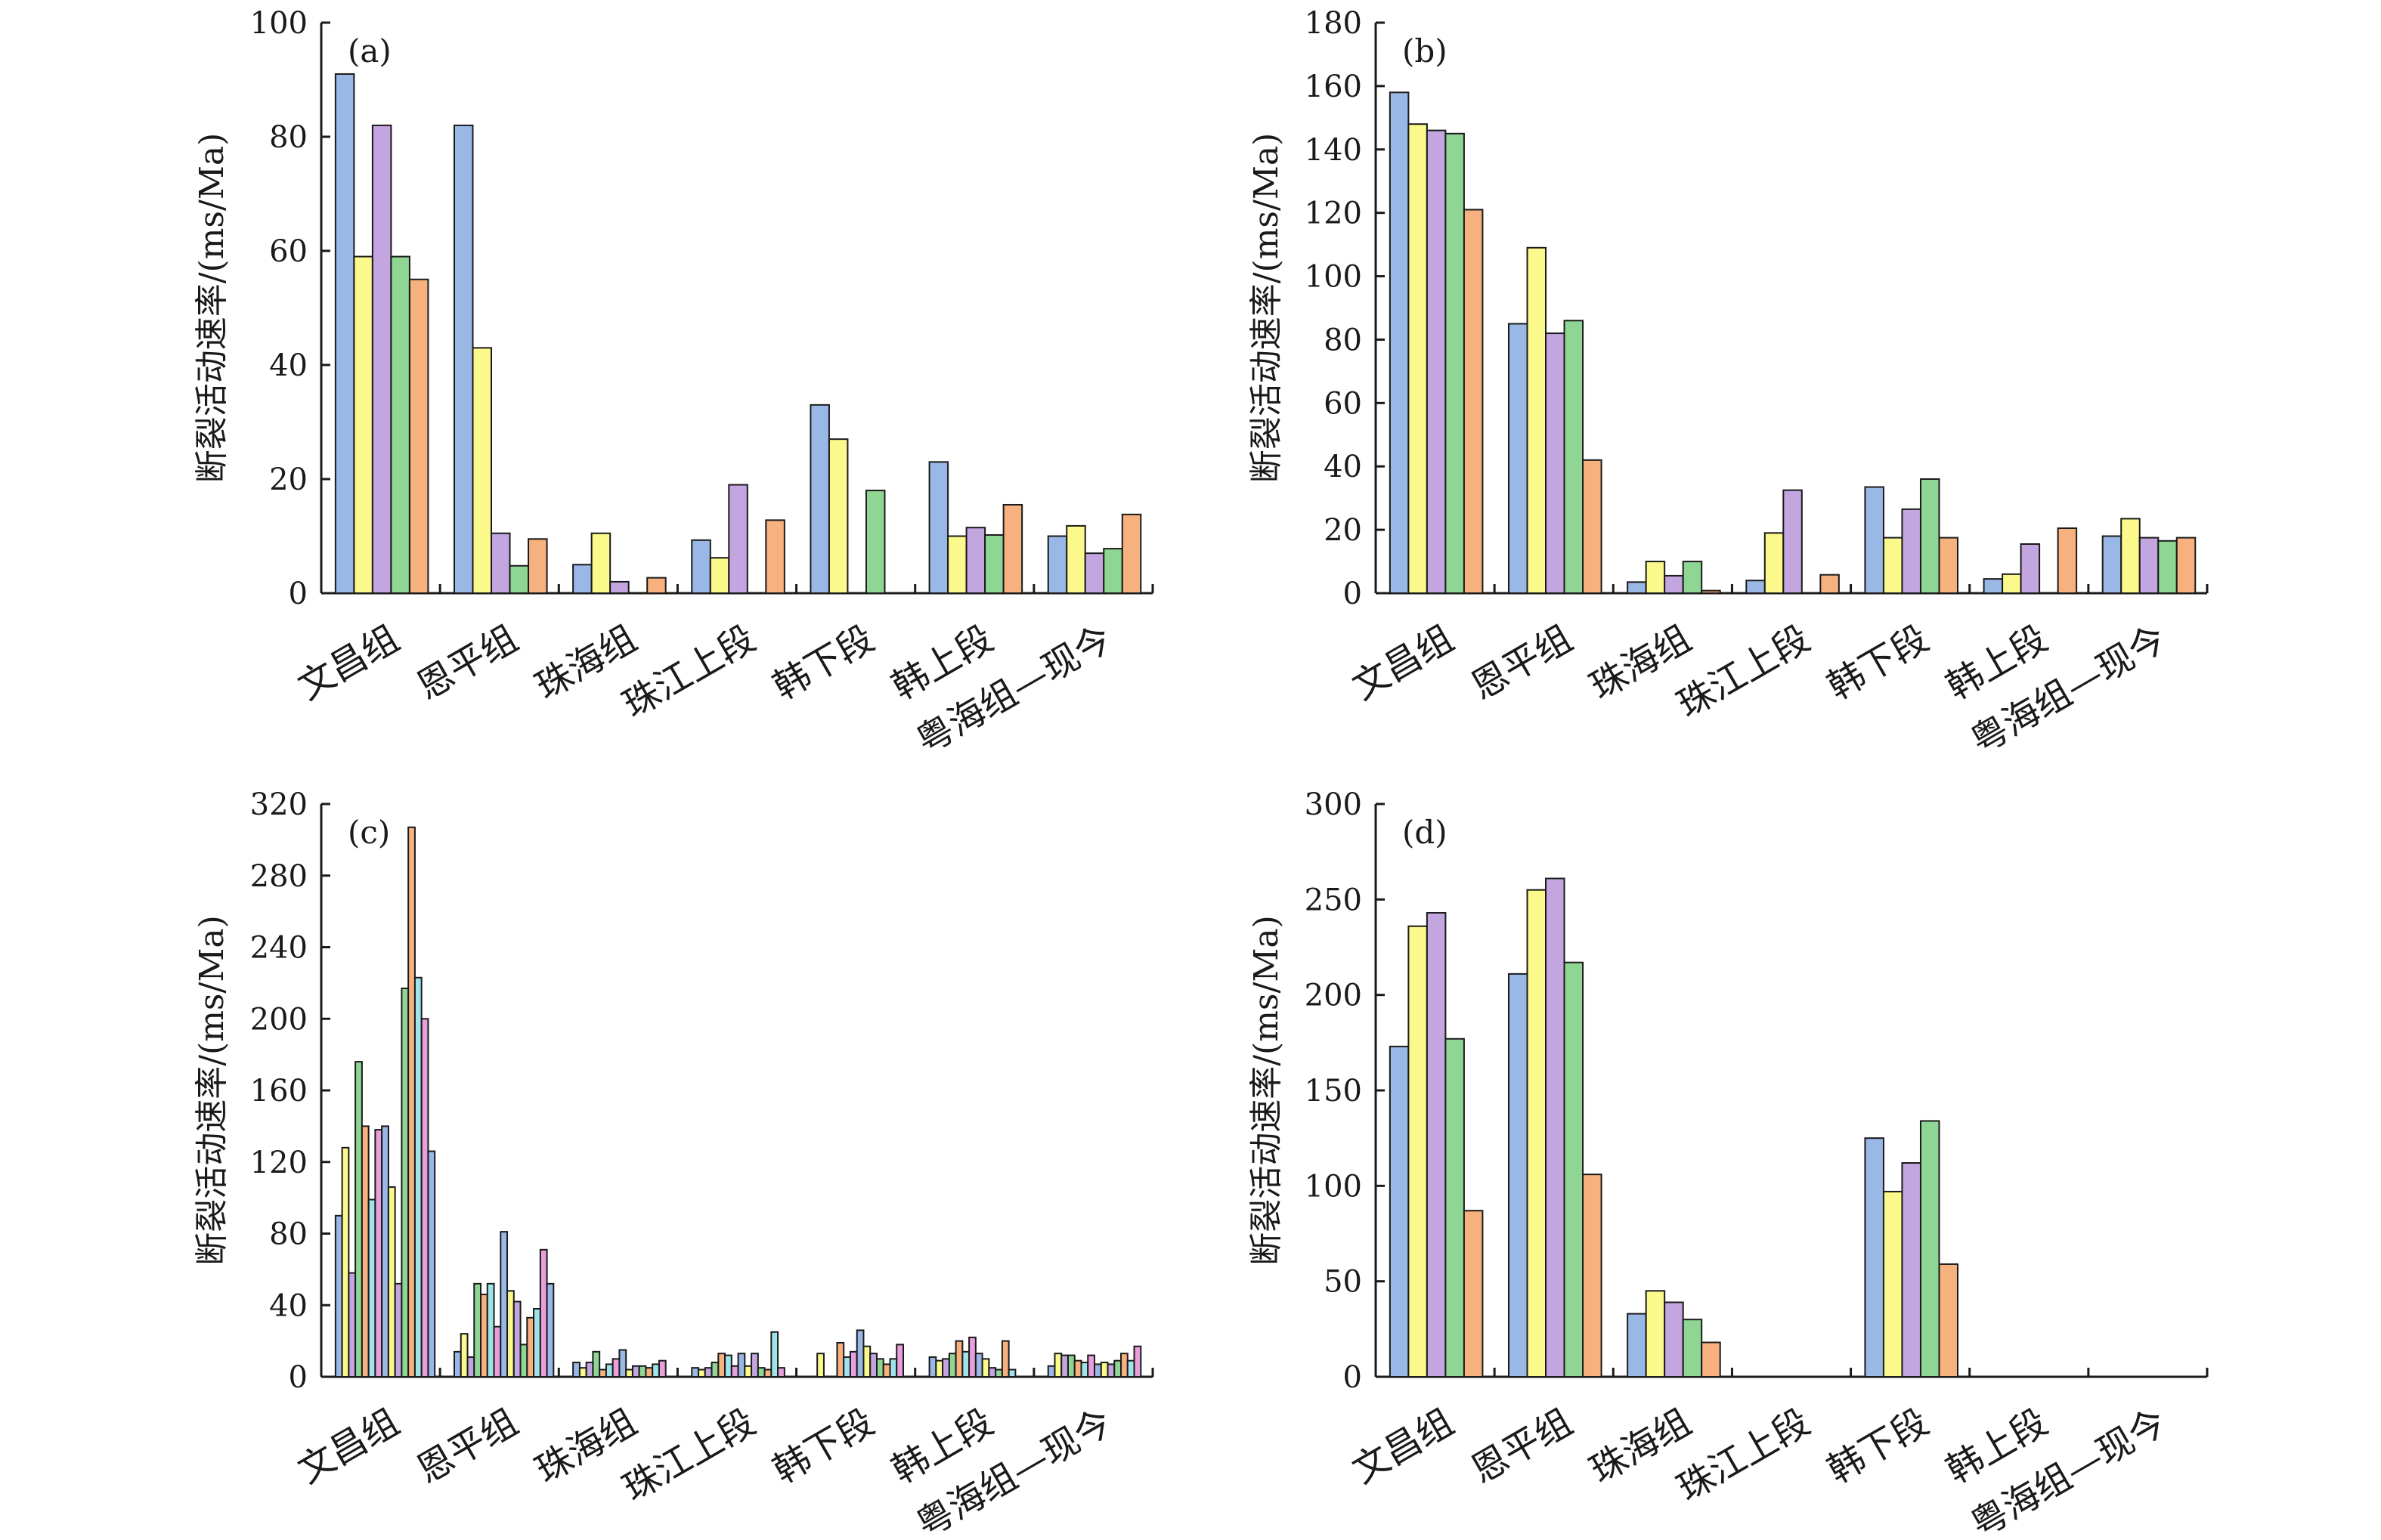 This screenshot has width=2381, height=1540. What do you see at coordinates (1343, 530) in the screenshot?
I see `y-tick-label: 20` at bounding box center [1343, 530].